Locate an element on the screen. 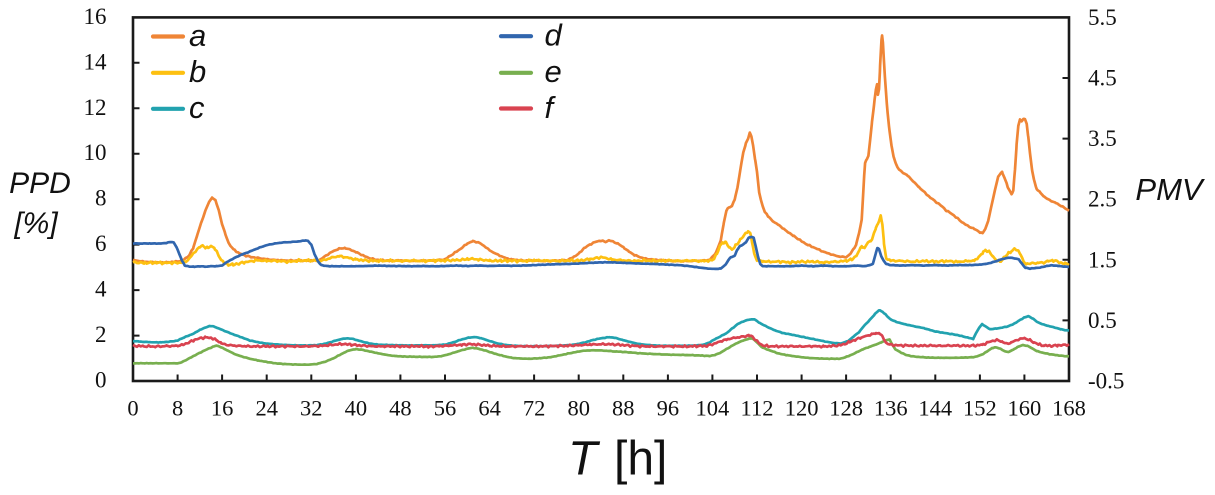 The width and height of the screenshot is (1215, 495). svg-text: 152 is located at coordinates (980, 408).